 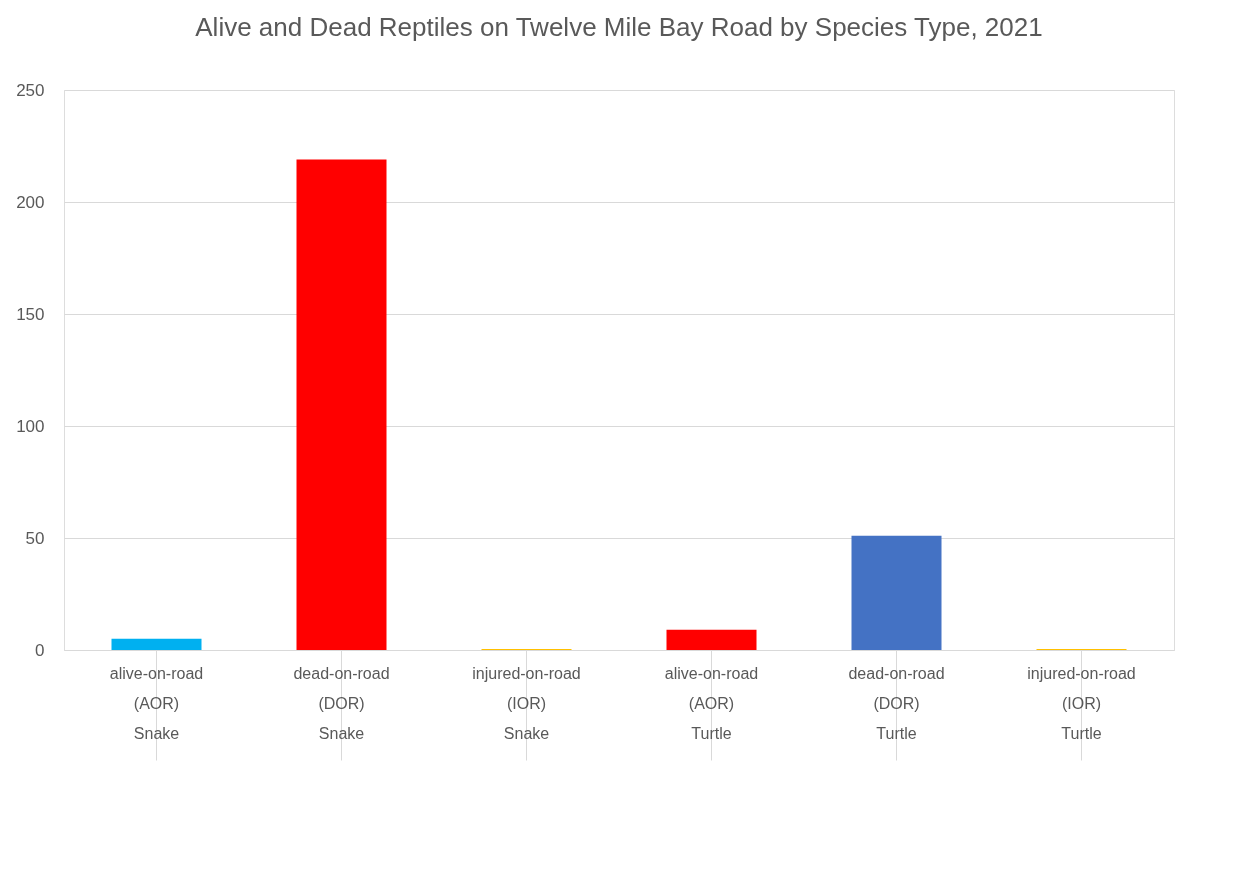 What do you see at coordinates (711, 703) in the screenshot?
I see `x-tick-label: alive-on-road (AOR) Turtle` at bounding box center [711, 703].